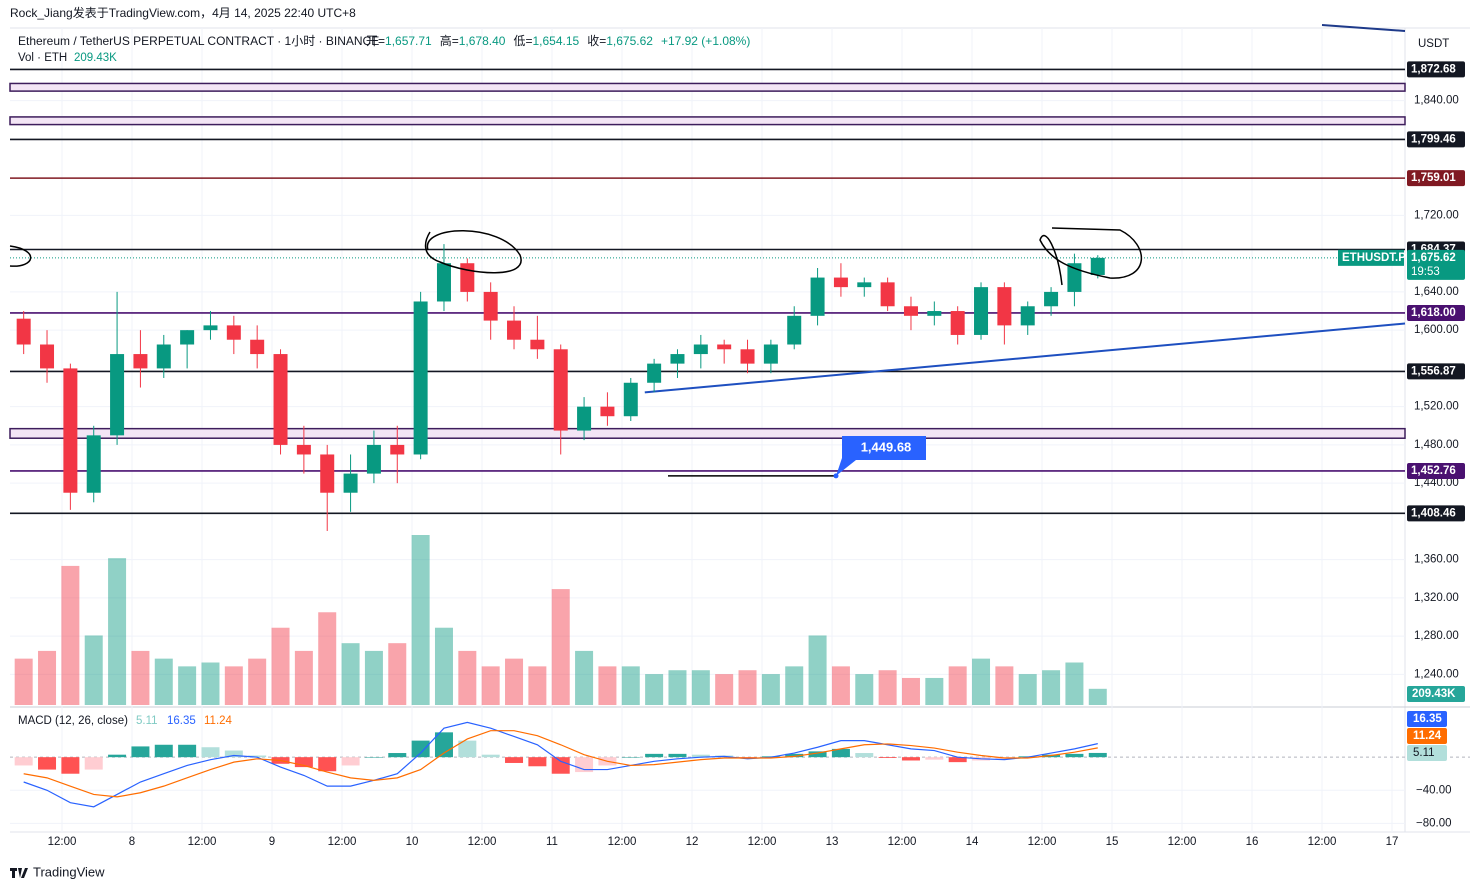  What do you see at coordinates (408, 41) in the screenshot?
I see `ohlc-value: 1,657.71` at bounding box center [408, 41].